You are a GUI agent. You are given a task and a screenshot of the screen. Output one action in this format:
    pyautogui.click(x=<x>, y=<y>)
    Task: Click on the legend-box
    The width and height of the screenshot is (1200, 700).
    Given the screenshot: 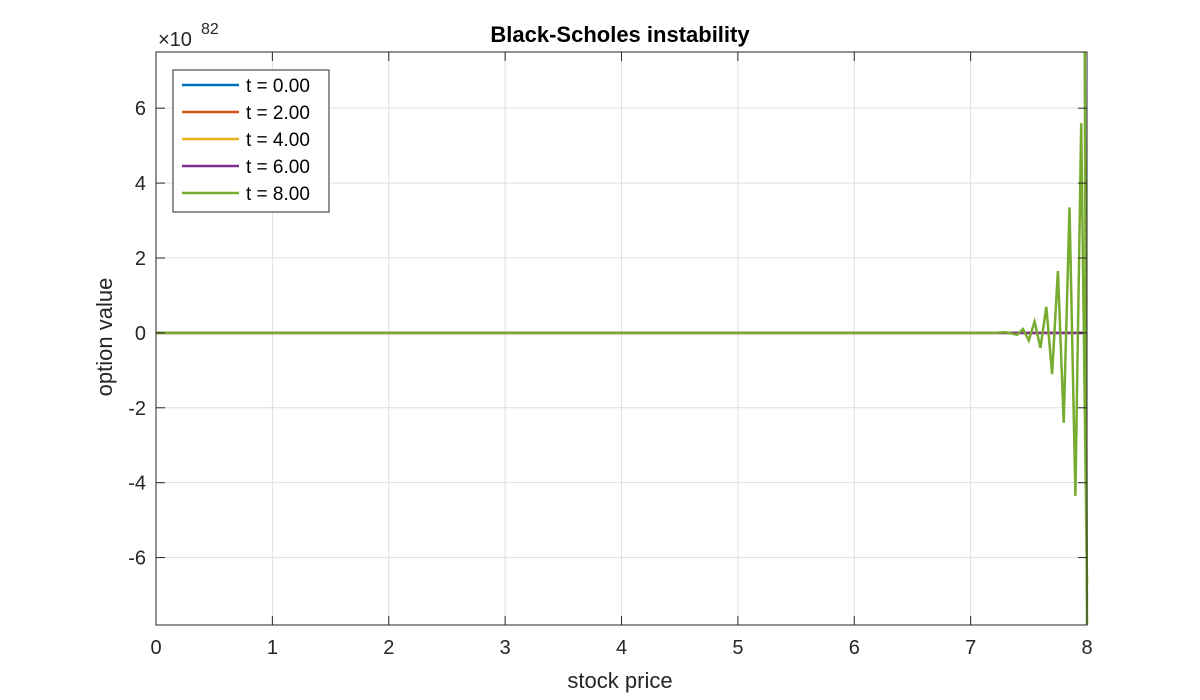 What is the action you would take?
    pyautogui.click(x=251, y=141)
    